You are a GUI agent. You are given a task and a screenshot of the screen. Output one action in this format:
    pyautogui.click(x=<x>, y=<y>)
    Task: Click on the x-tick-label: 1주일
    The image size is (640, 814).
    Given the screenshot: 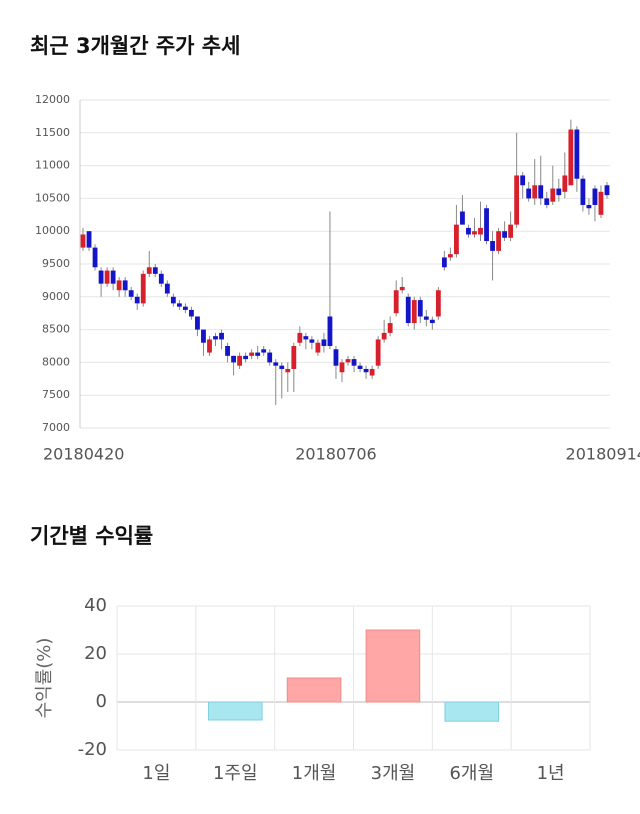 What is the action you would take?
    pyautogui.click(x=235, y=773)
    